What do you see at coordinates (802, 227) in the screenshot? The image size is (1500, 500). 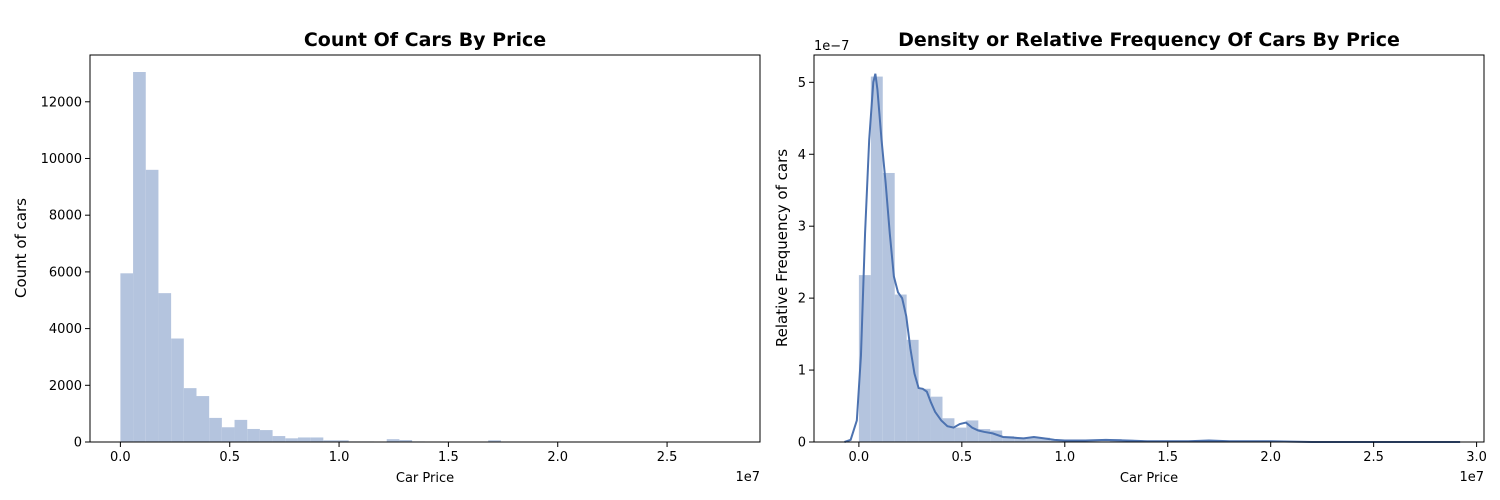 I see `density-chart-y-tick-label: 3` at bounding box center [802, 227].